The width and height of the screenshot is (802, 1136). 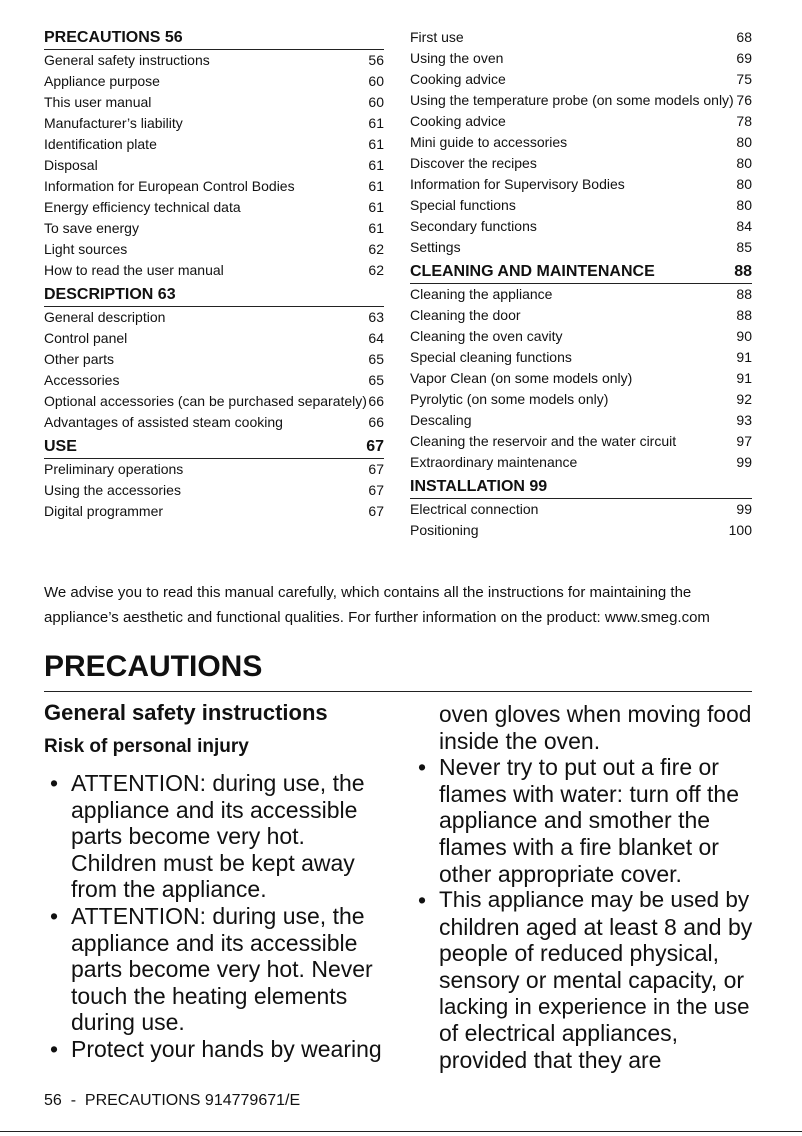 I want to click on entry-page: 97, so click(x=744, y=441).